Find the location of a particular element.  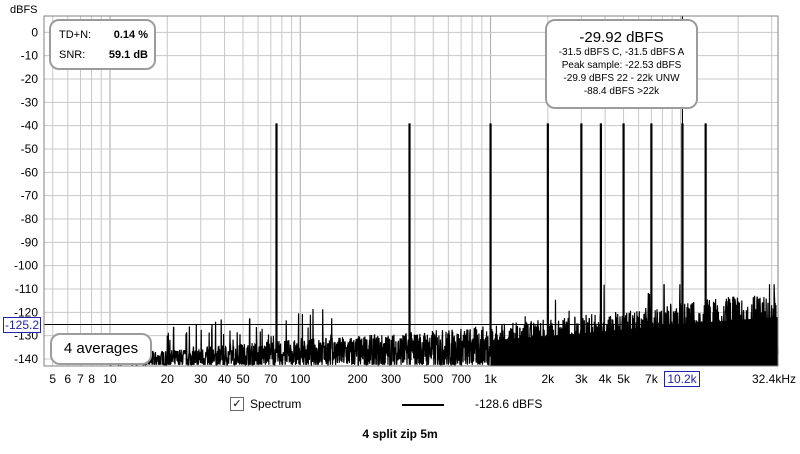

tdn-value: 0.14 % is located at coordinates (130, 35).